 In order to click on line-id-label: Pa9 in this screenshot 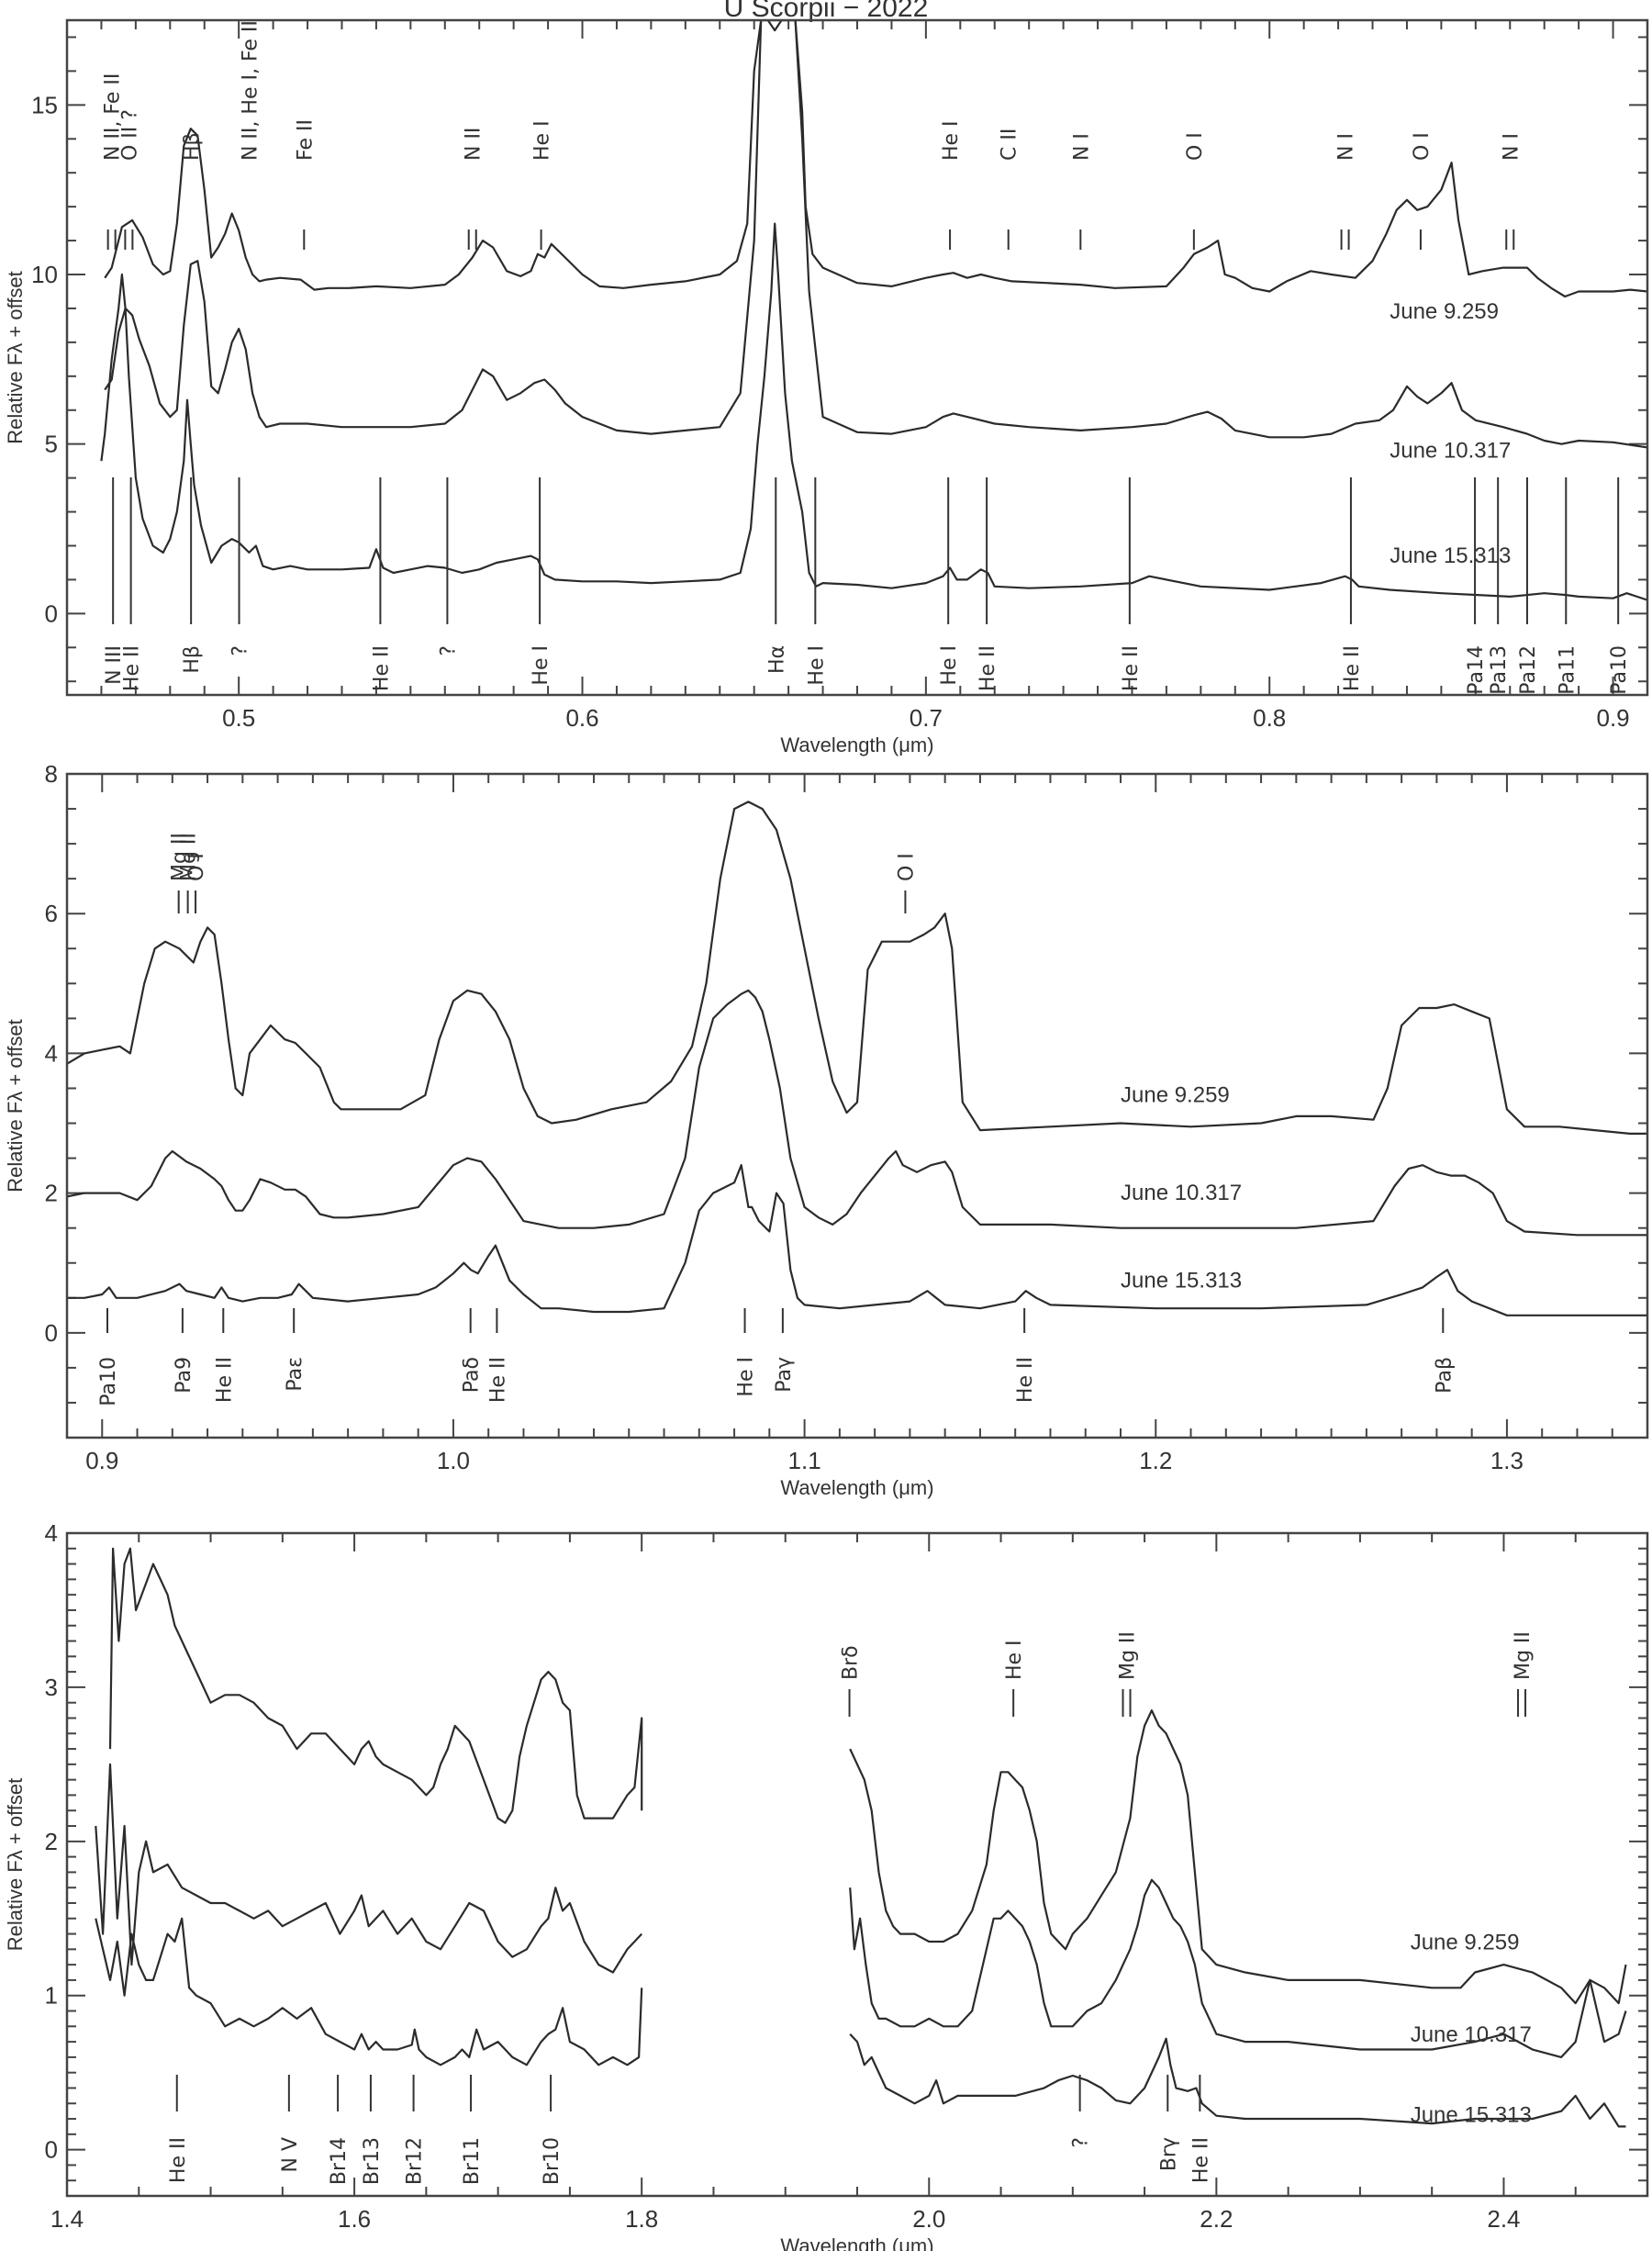, I will do `click(184, 1375)`.